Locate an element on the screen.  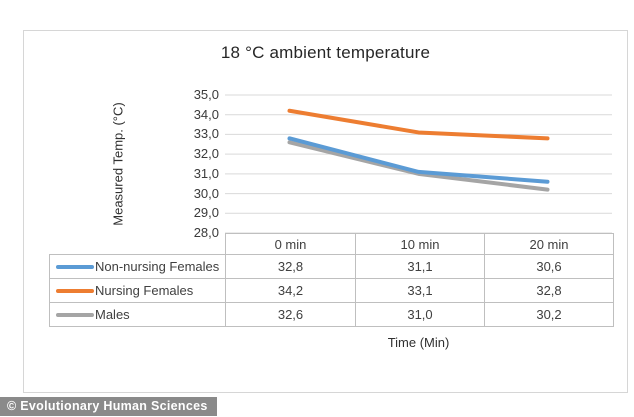
legend-label: Nursing Females is located at coordinates (144, 290).